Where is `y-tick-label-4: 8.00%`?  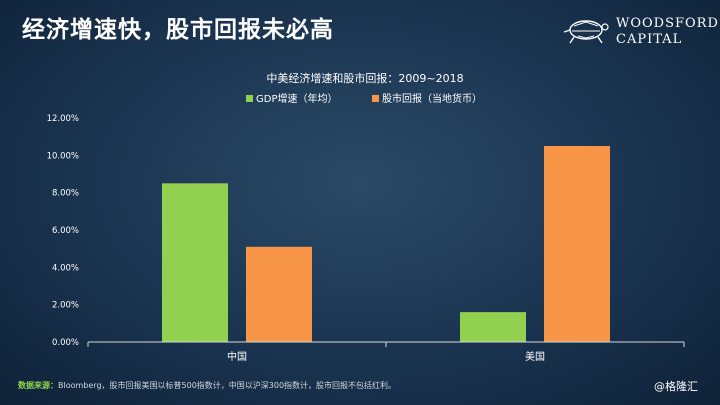
y-tick-label-4: 8.00% is located at coordinates (65, 194).